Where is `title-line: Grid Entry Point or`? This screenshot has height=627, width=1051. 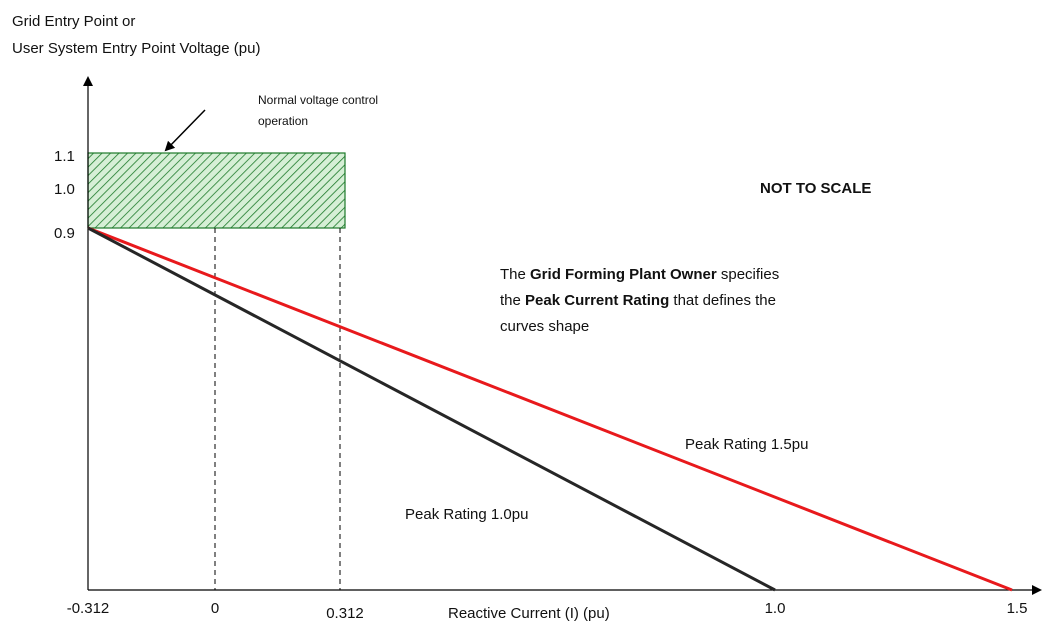
title-line: Grid Entry Point or is located at coordinates (73, 21).